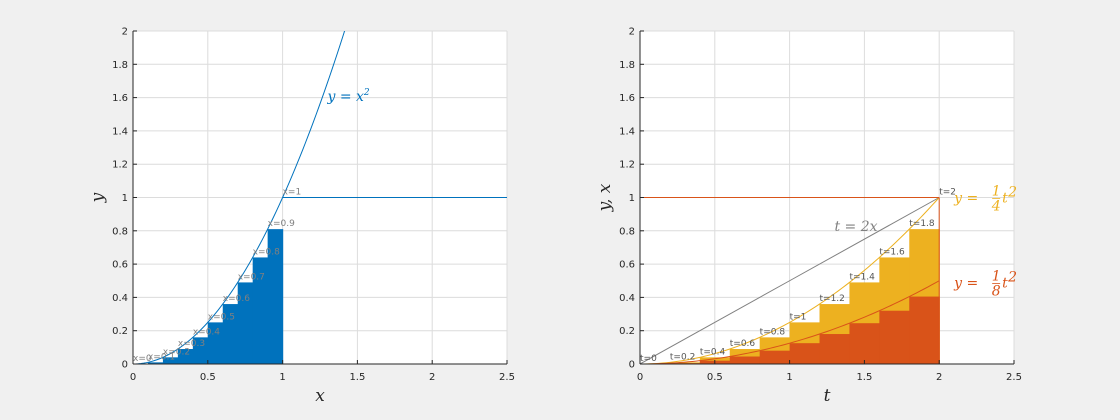  What do you see at coordinates (855, 227) in the screenshot?
I see `line-label: t = 2x` at bounding box center [855, 227].